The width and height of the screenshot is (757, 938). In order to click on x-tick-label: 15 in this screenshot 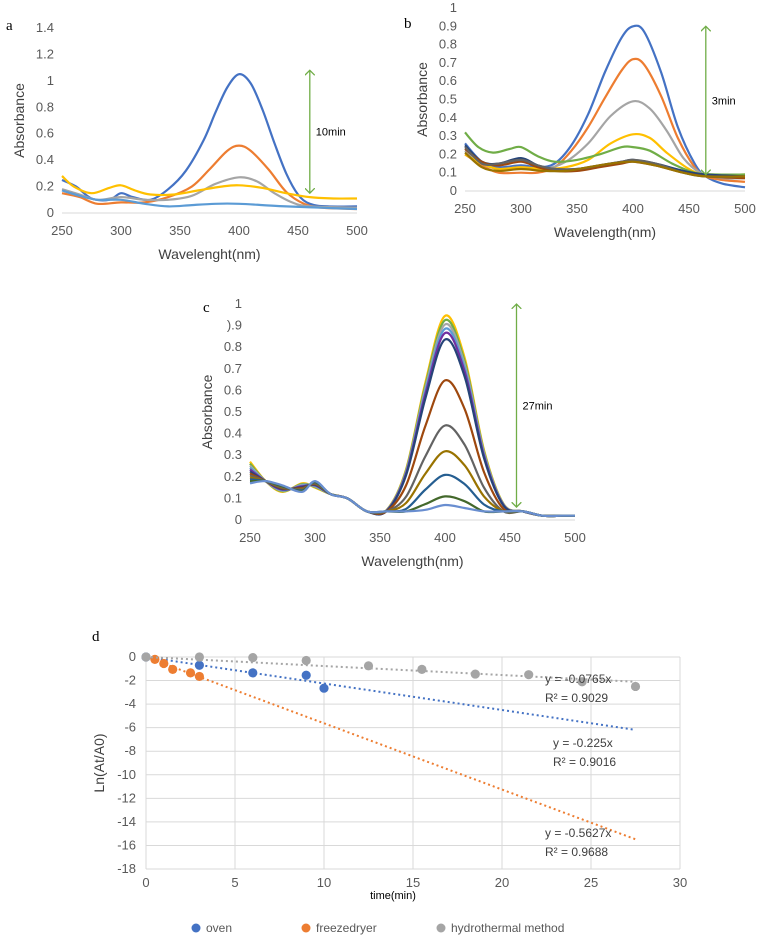, I will do `click(413, 882)`.